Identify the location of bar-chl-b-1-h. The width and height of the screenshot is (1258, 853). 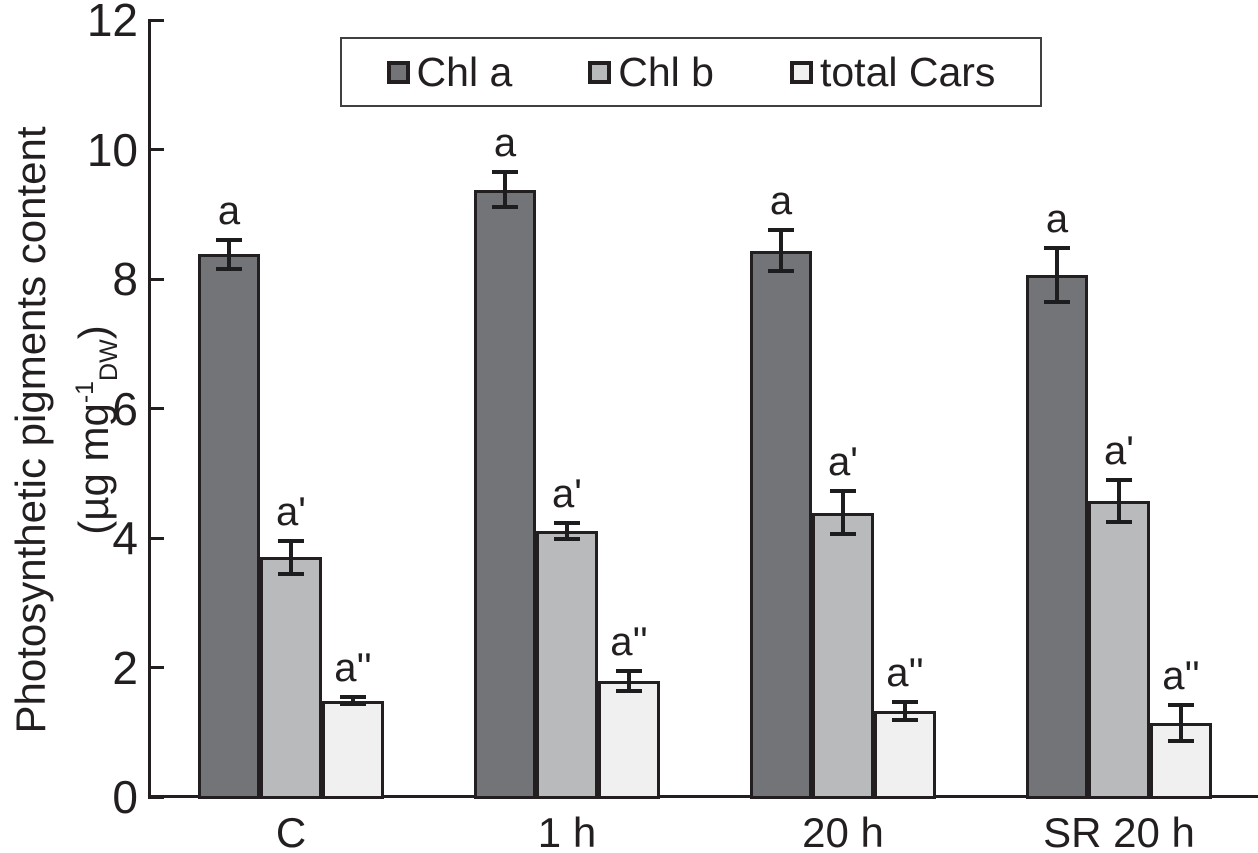
(567, 664).